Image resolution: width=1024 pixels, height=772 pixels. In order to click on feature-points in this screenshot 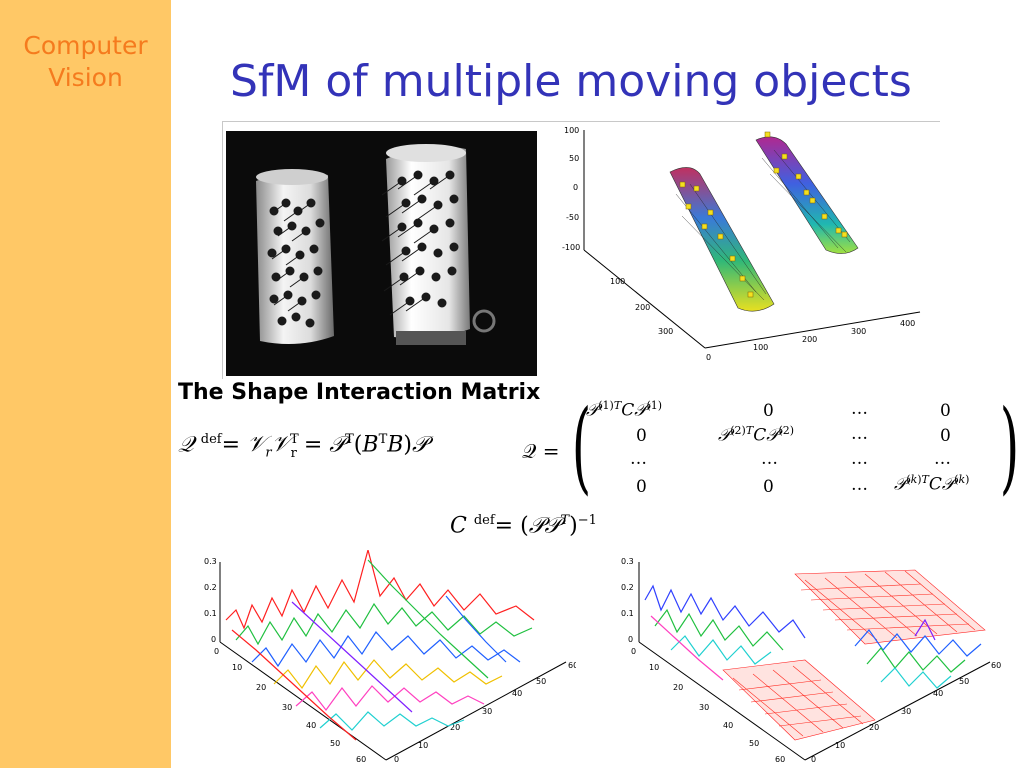, I will do `click(763, 214)`.